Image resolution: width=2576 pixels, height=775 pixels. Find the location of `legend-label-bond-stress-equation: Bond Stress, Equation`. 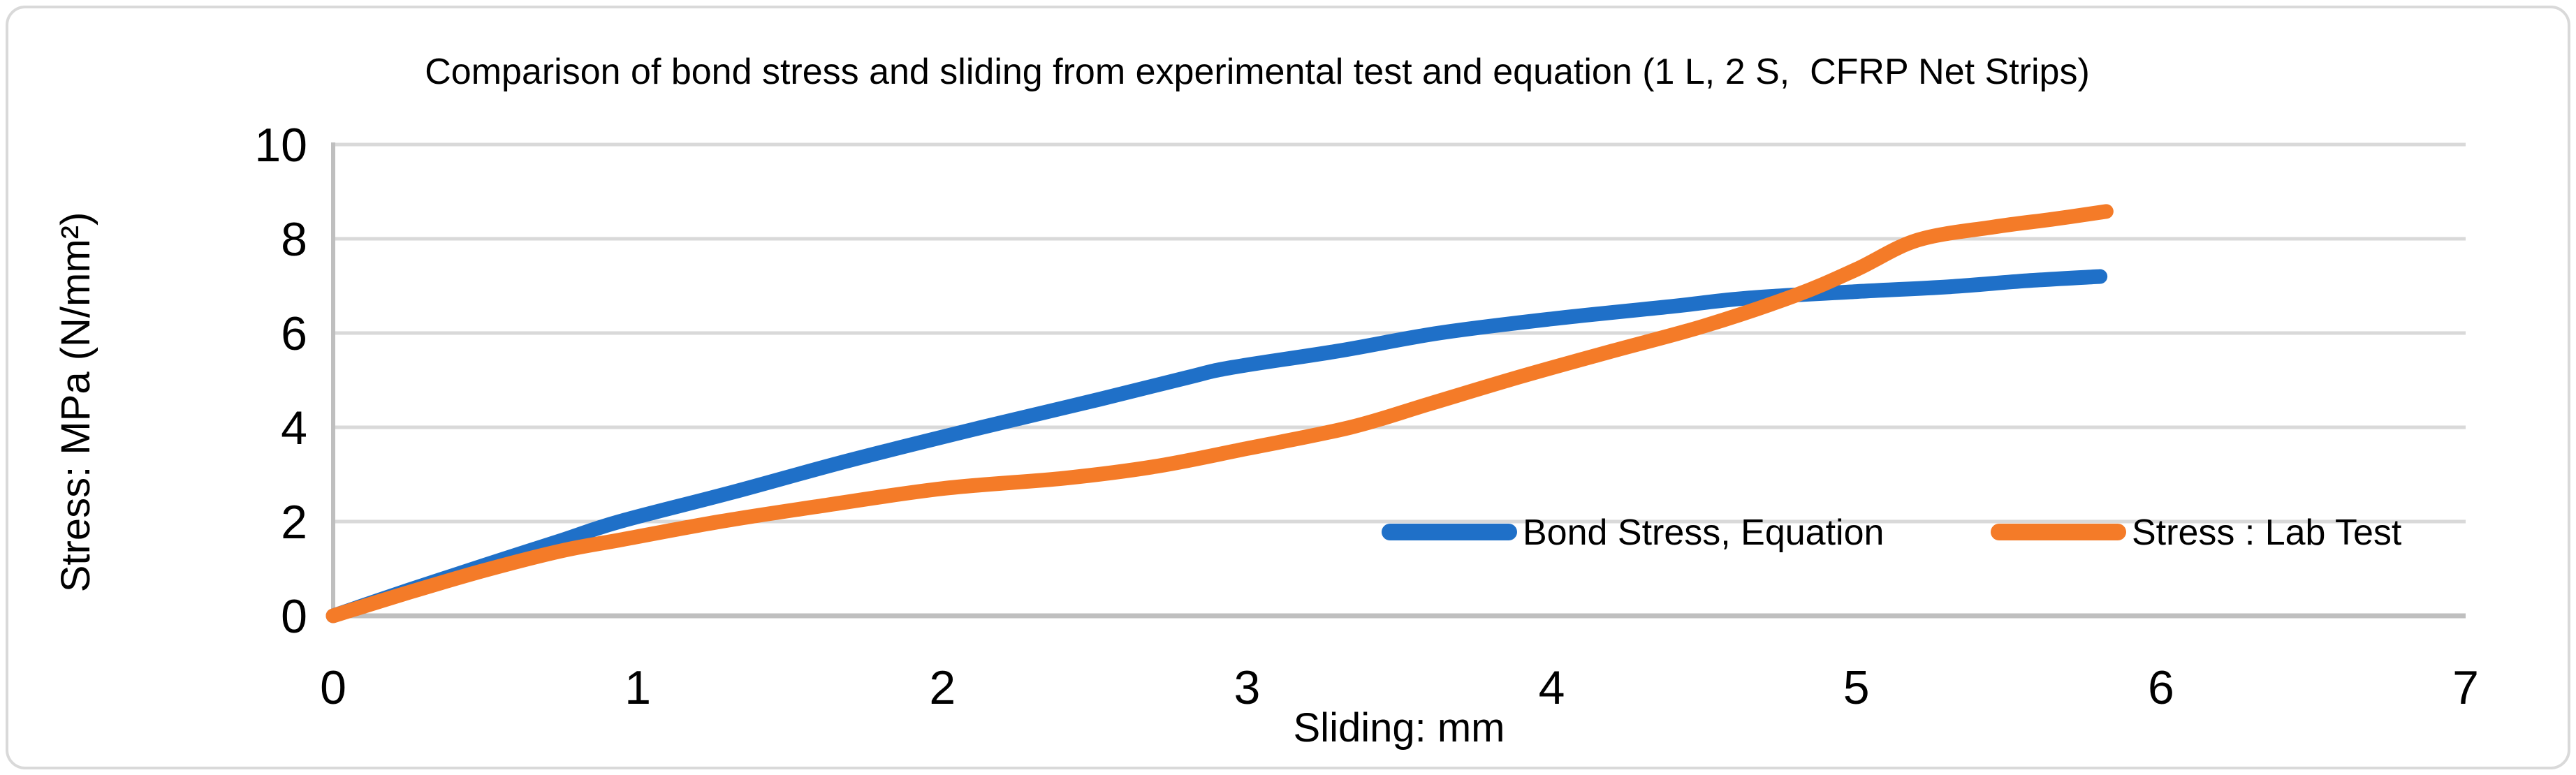

legend-label-bond-stress-equation: Bond Stress, Equation is located at coordinates (1704, 532).